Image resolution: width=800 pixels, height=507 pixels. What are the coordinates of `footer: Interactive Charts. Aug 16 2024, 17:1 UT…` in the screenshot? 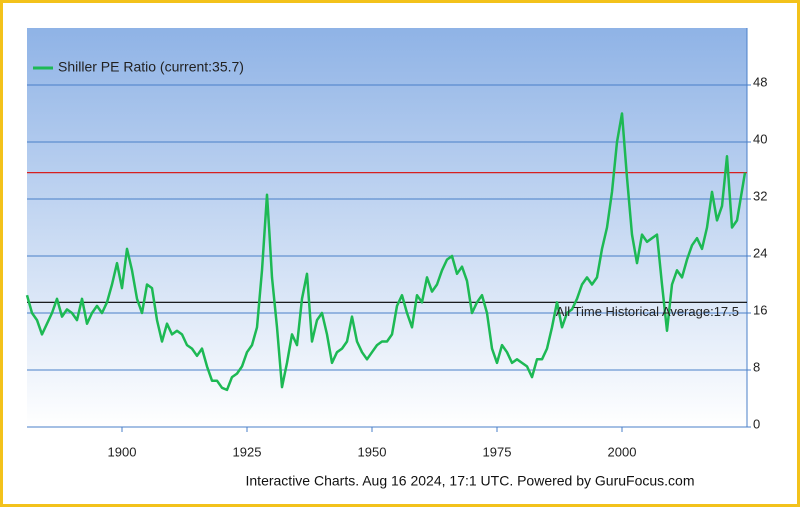 It's located at (470, 481).